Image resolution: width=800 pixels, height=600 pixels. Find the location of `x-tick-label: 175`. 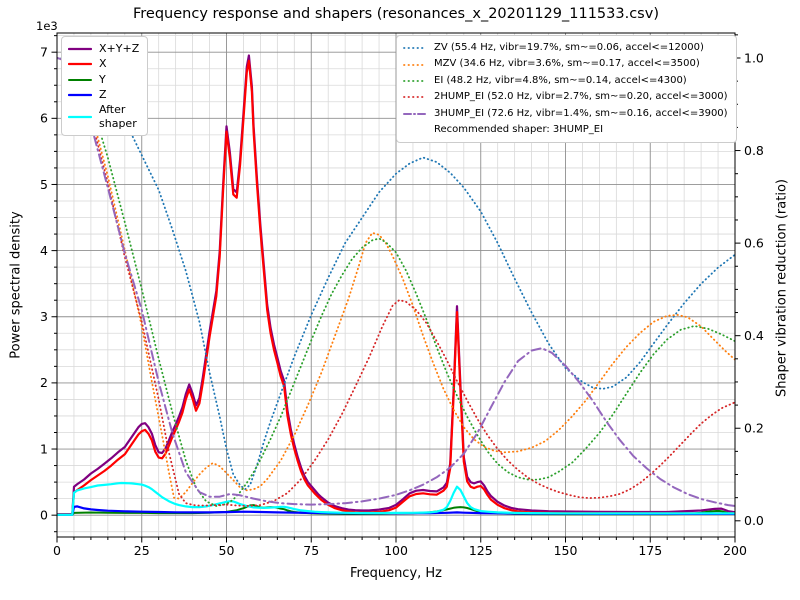

x-tick-label: 175 is located at coordinates (650, 550).